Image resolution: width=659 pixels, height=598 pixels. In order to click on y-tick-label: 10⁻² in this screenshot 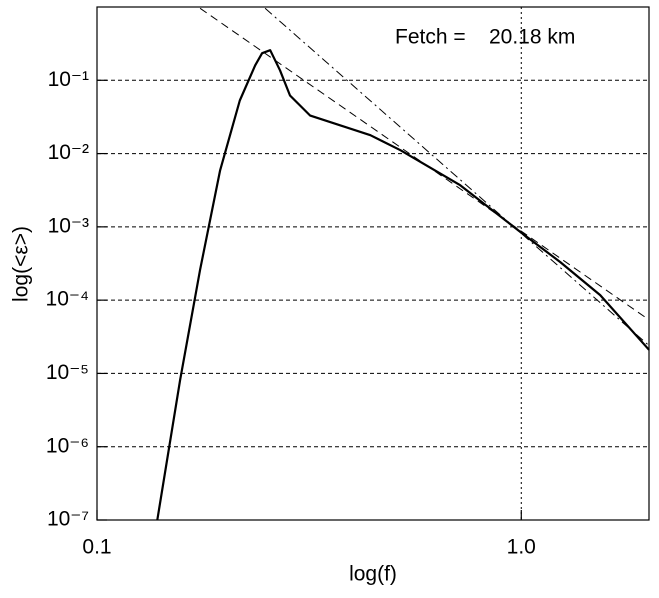, I will do `click(68, 152)`.